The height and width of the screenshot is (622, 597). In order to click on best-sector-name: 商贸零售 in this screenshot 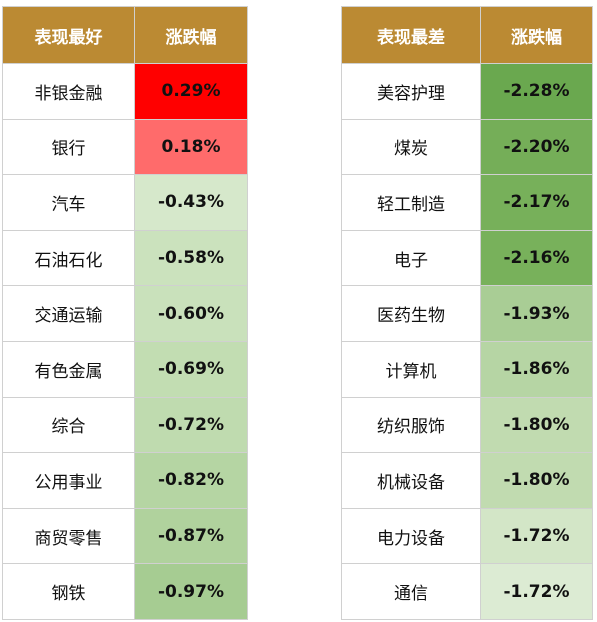, I will do `click(68, 536)`.